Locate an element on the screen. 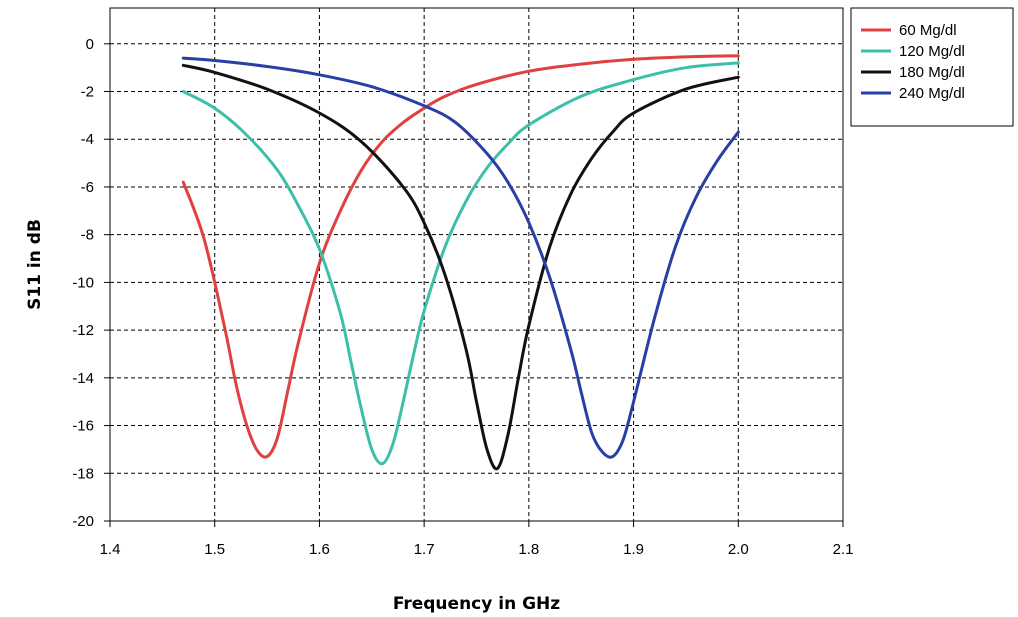 The height and width of the screenshot is (617, 1018). x-tick-label: 1.8 is located at coordinates (528, 549).